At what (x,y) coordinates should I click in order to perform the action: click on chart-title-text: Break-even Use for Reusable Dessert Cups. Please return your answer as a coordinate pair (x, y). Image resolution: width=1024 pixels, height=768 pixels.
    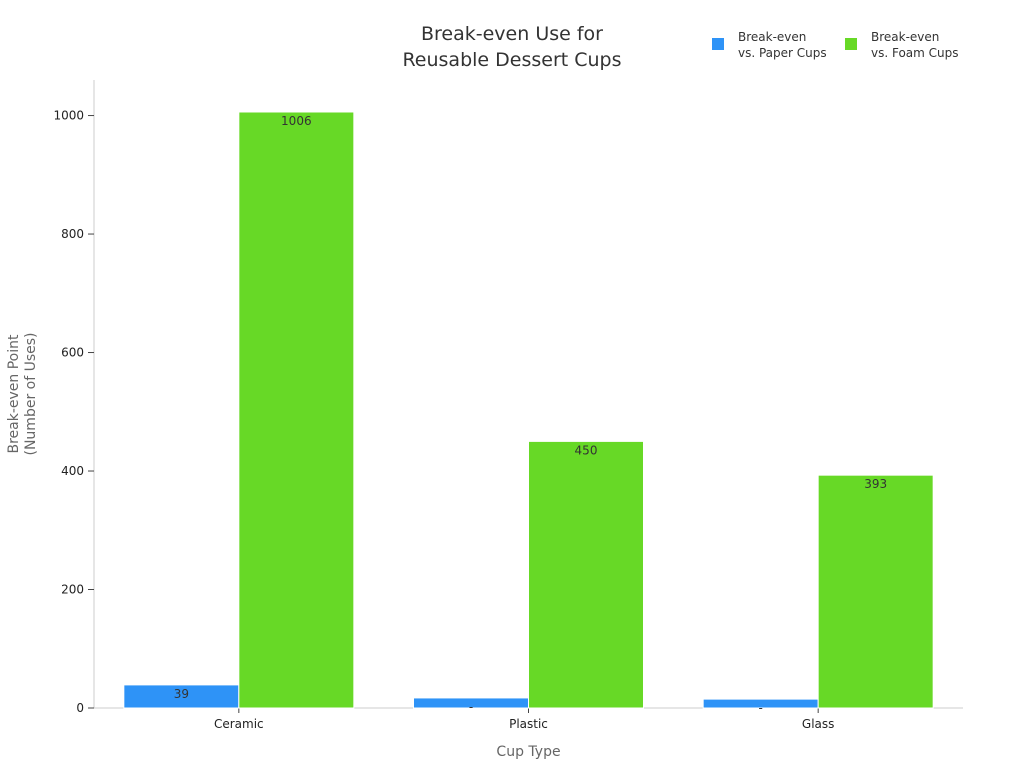
    Looking at the image, I should click on (511, 47).